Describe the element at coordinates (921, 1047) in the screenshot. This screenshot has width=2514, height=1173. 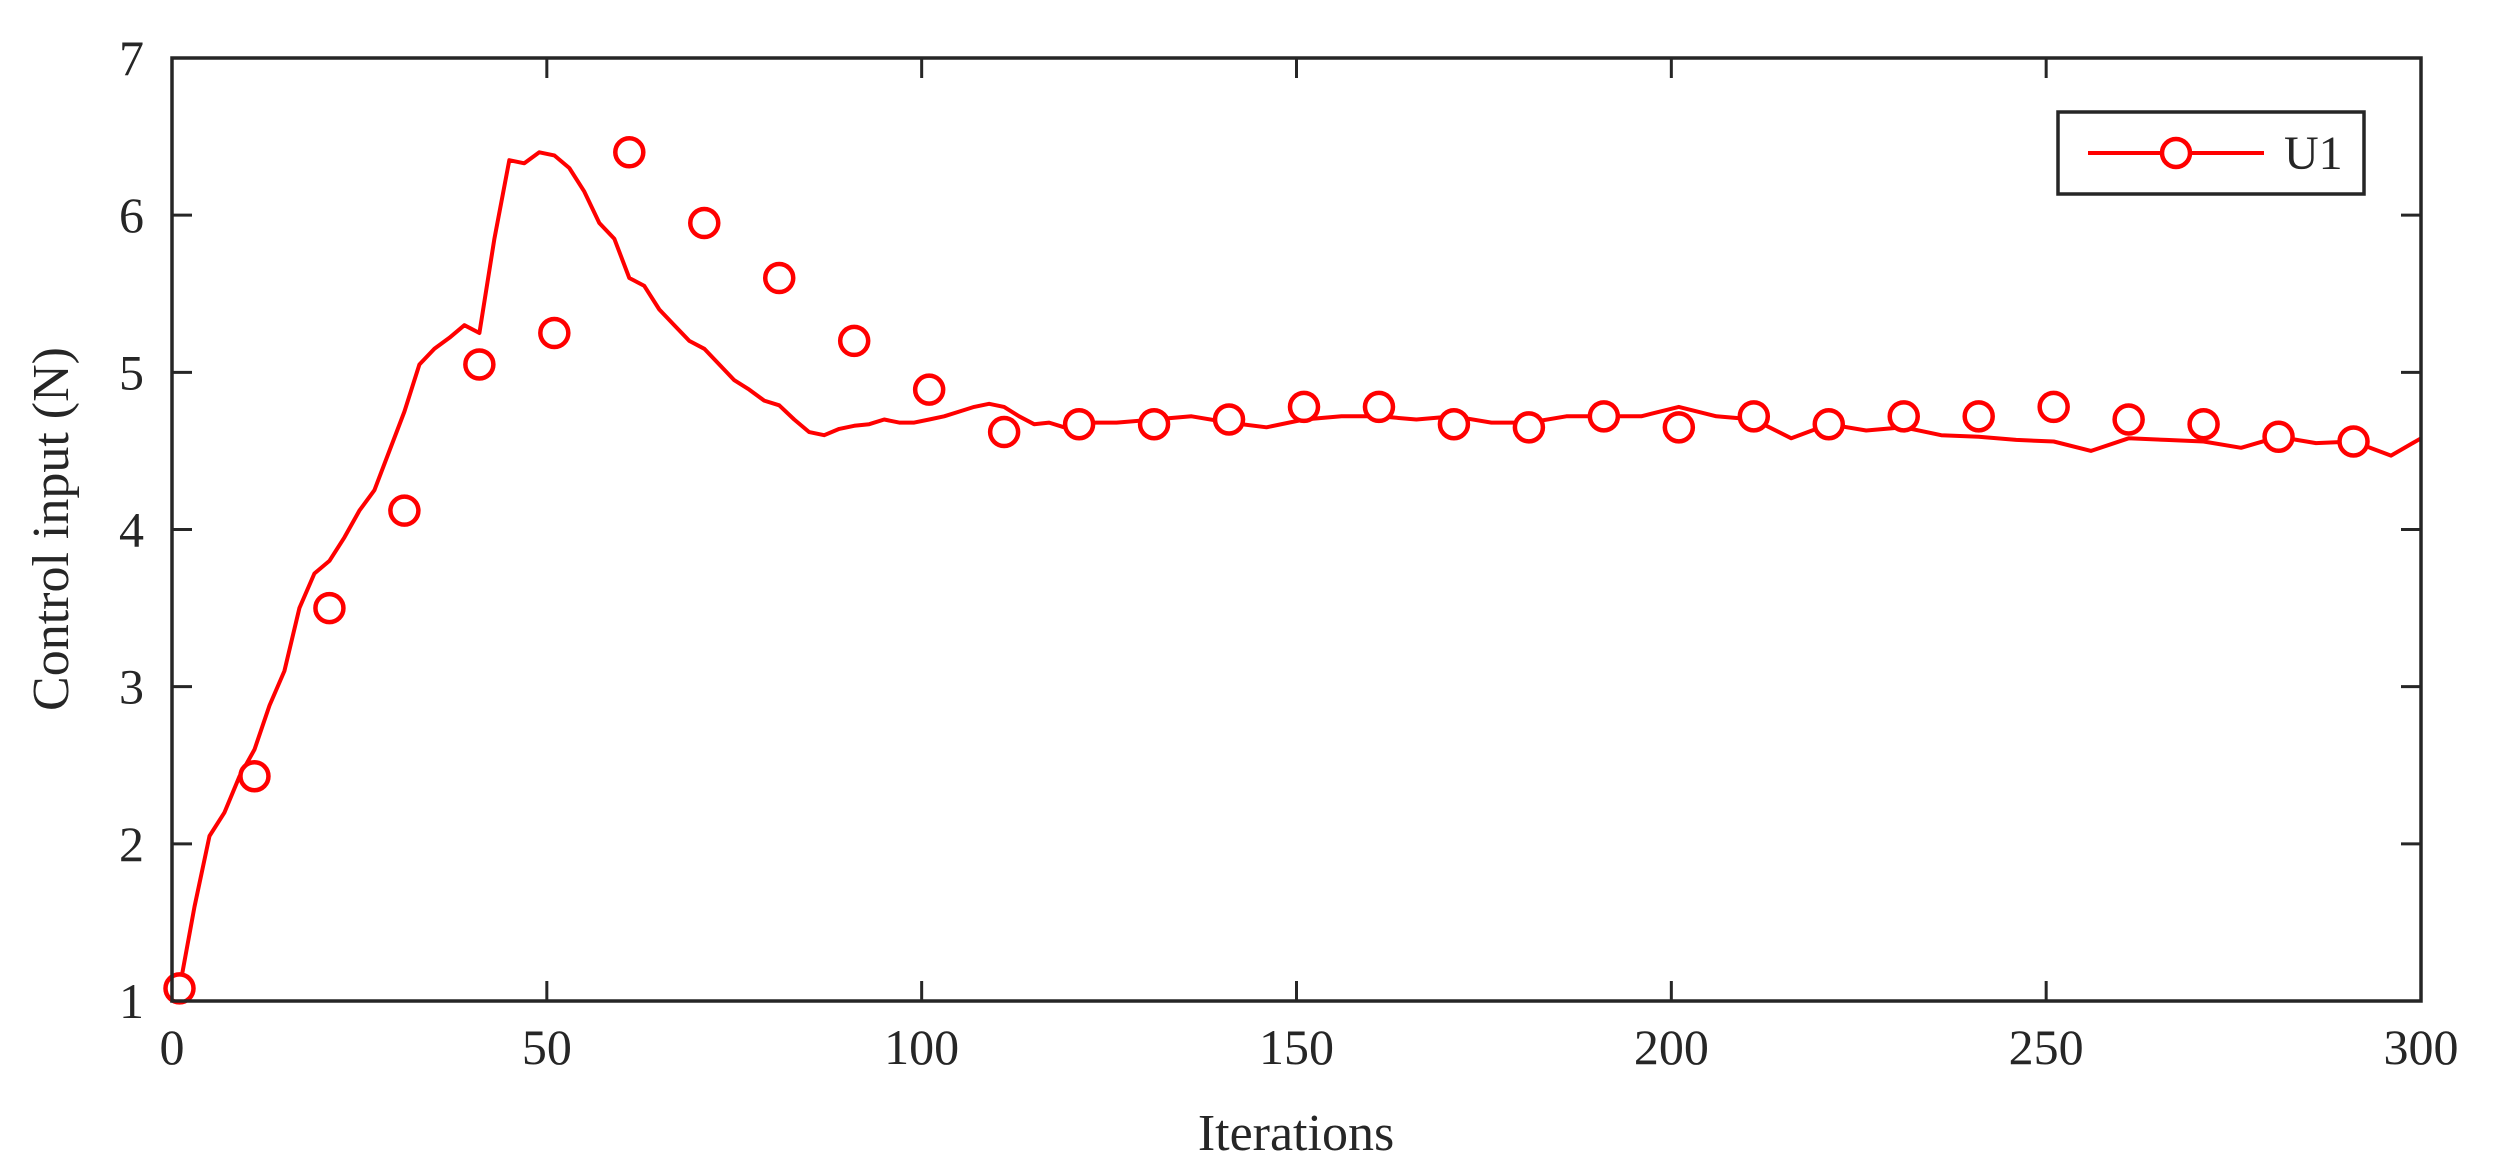
I see `x-tick-label: 100` at that location.